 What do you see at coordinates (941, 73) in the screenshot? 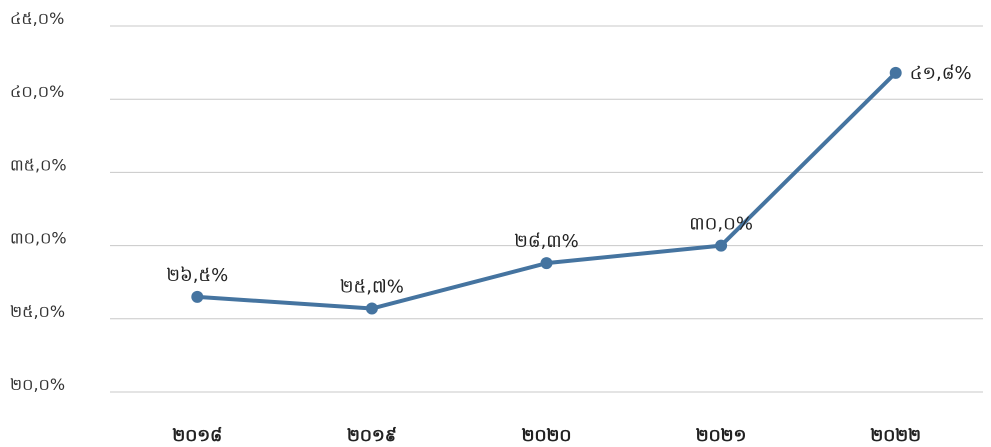
I see `data-label: ៤១,៨%` at bounding box center [941, 73].